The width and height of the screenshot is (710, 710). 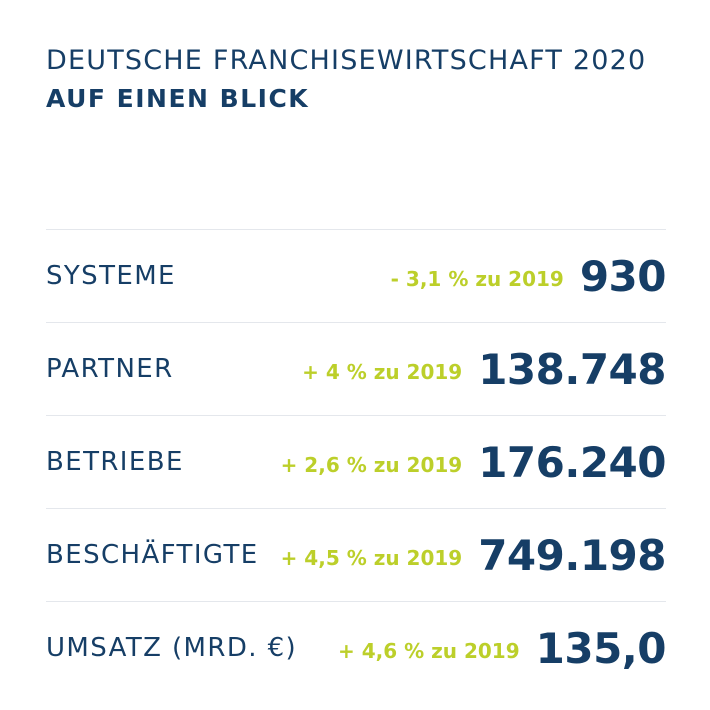 I want to click on stat-value: 138.748, so click(x=572, y=369).